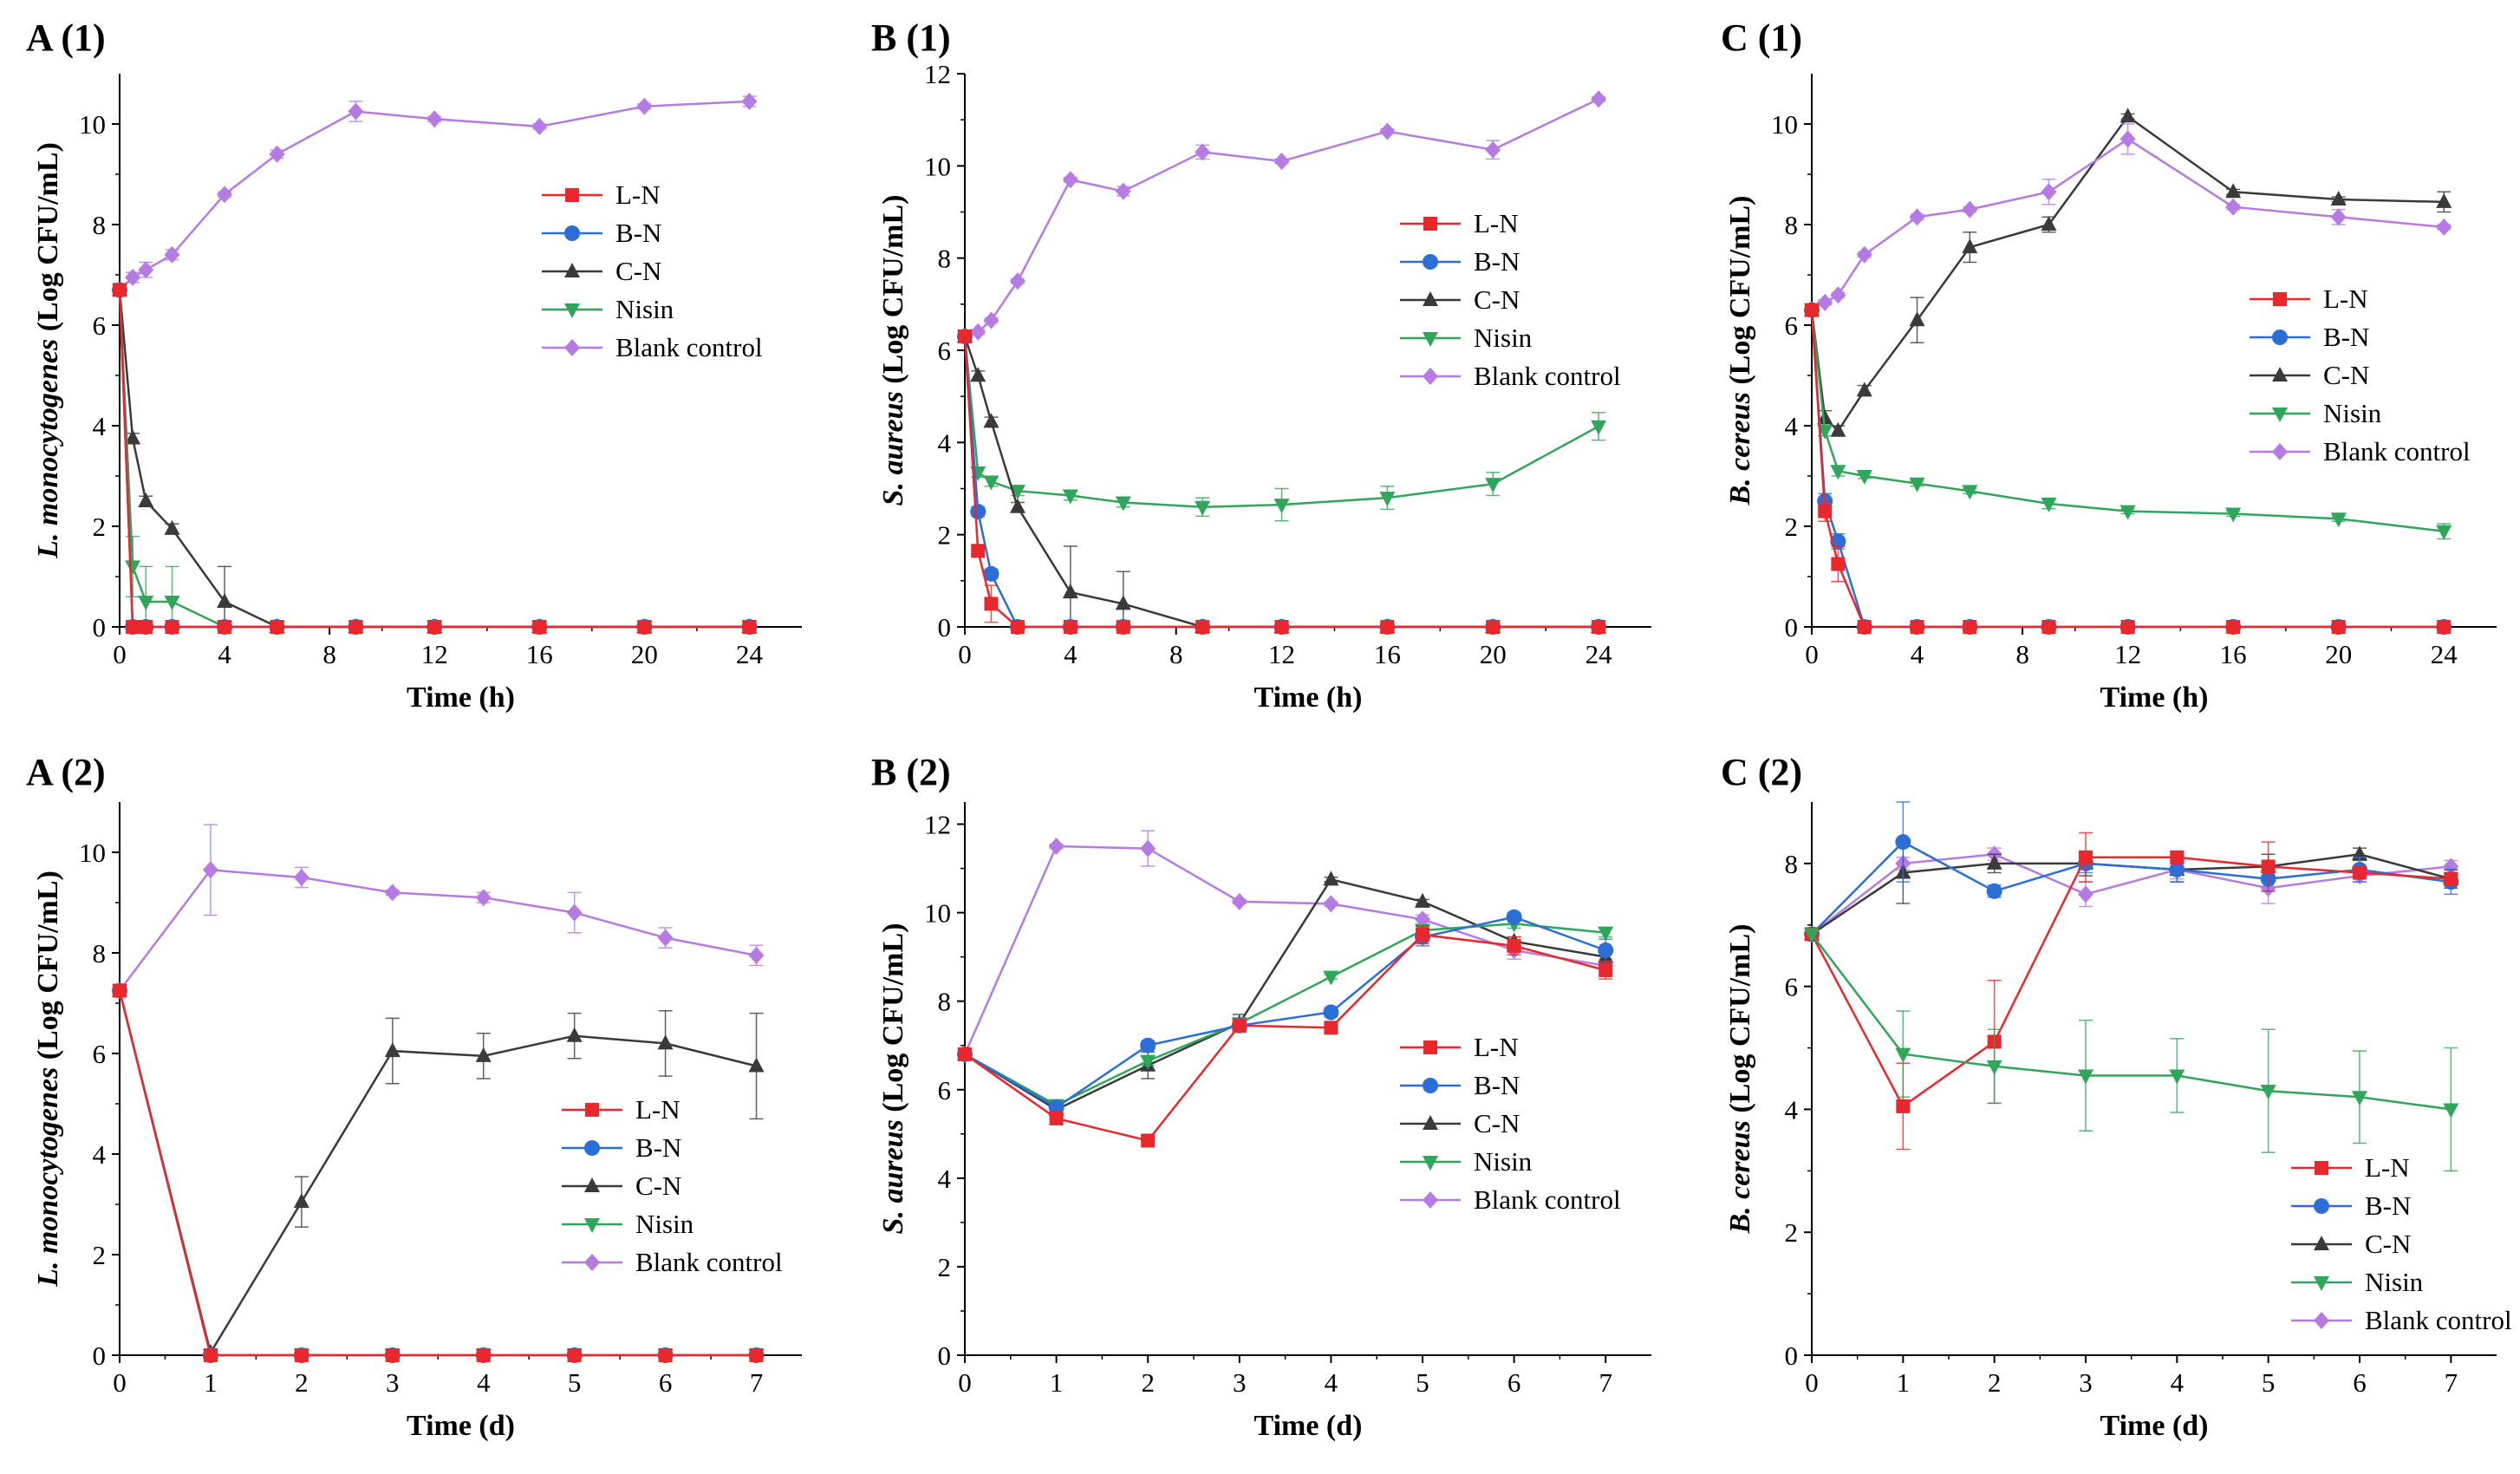 This screenshot has width=2520, height=1474. Describe the element at coordinates (1510, 376) in the screenshot. I see `legend-item-blank-control: Blank control` at that location.